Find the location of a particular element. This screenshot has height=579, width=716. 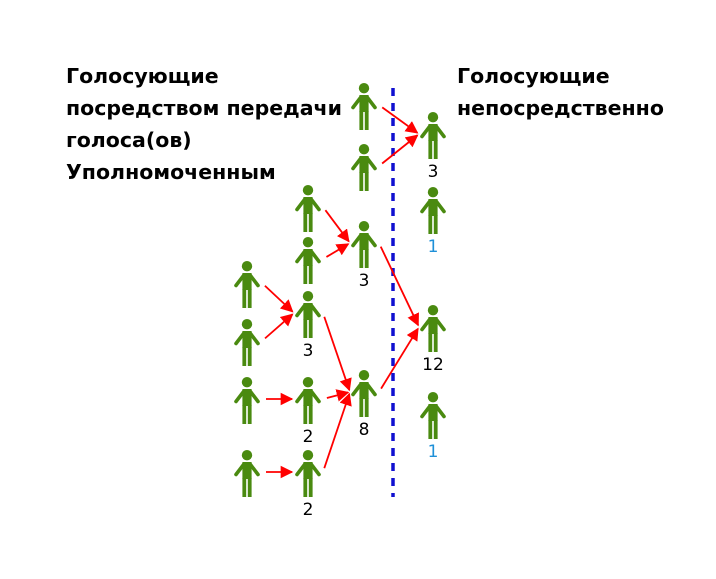

proxy-voters-heading-line-4: Уполномоченным is located at coordinates (171, 172).